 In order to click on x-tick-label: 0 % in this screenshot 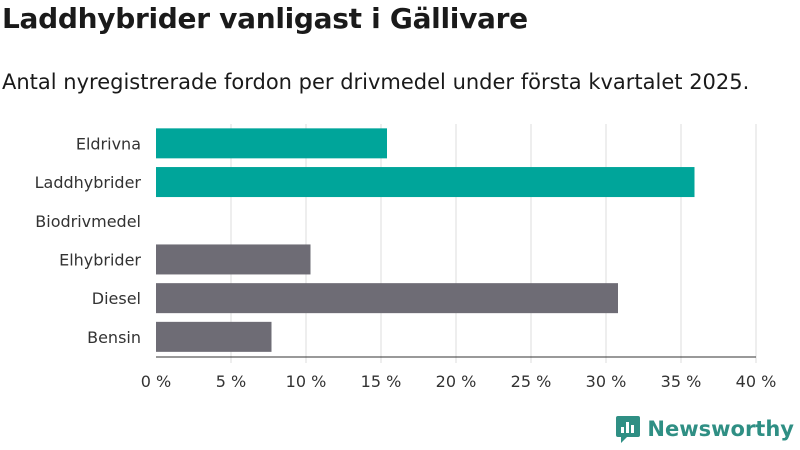, I will do `click(156, 381)`.